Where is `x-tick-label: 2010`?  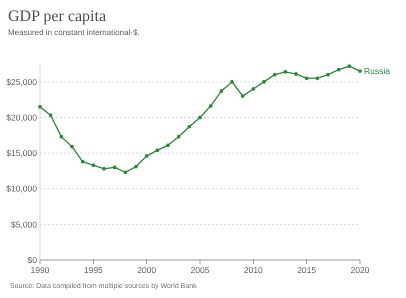
x-tick-label: 2010 is located at coordinates (254, 270).